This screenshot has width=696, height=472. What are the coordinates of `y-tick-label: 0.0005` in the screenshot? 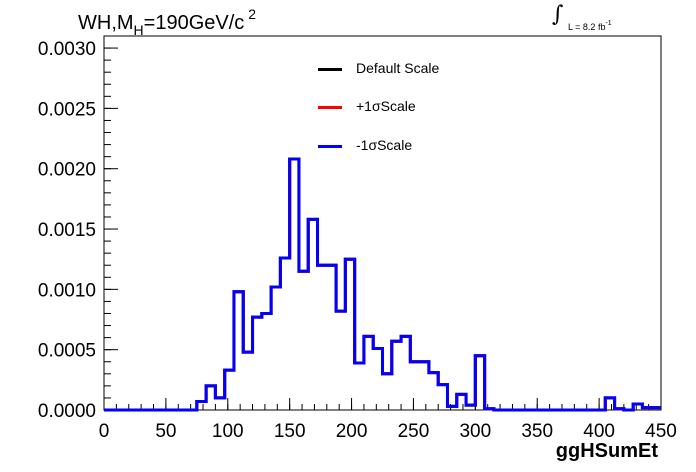 It's located at (67, 351).